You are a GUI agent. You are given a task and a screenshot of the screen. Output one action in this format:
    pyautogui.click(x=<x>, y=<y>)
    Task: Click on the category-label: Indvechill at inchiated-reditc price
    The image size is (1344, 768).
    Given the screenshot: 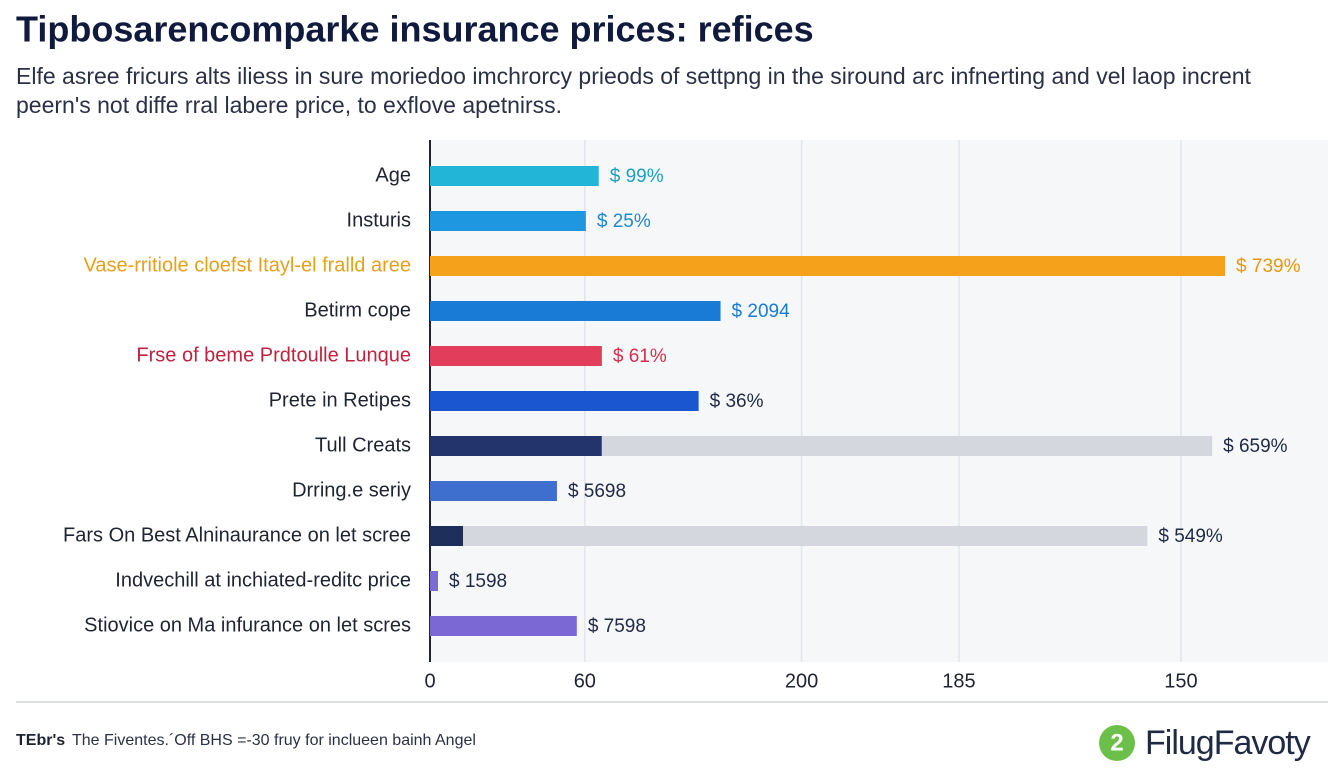 What is the action you would take?
    pyautogui.click(x=263, y=580)
    